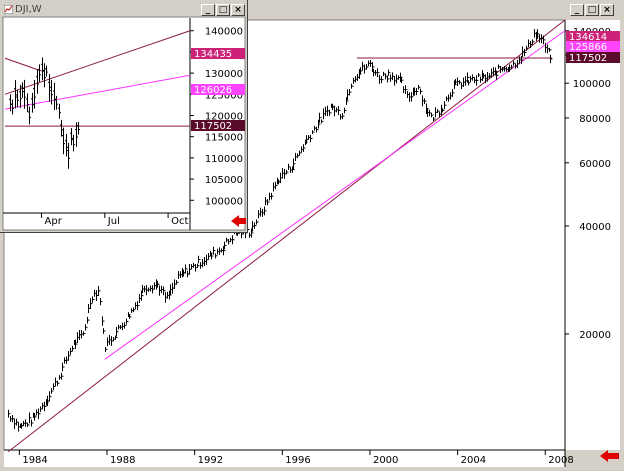 This screenshot has width=624, height=471. Describe the element at coordinates (34, 460) in the screenshot. I see `x-tick-label: 1984` at that location.